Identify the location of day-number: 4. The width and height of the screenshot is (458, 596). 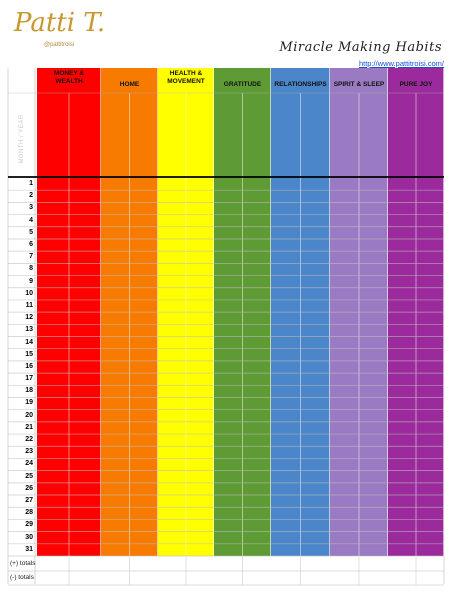
(31, 220).